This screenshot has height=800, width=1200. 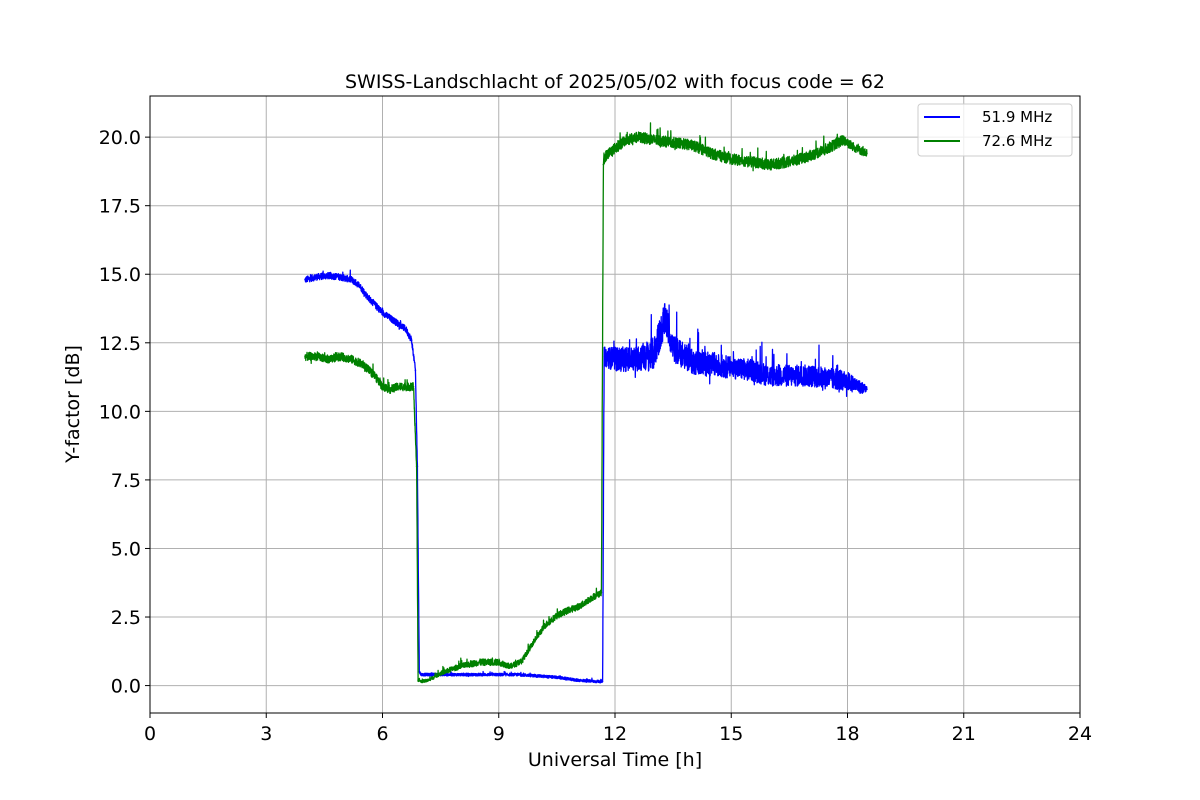 What do you see at coordinates (73, 404) in the screenshot?
I see `y-axis-title: Y-factor [dB]` at bounding box center [73, 404].